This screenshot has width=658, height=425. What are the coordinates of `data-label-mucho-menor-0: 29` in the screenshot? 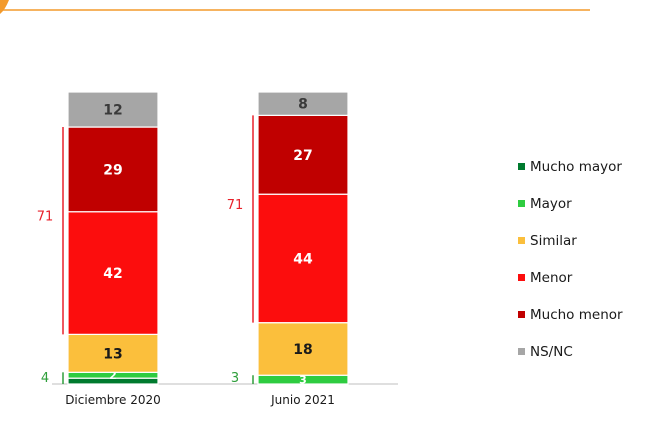 It's located at (112, 170).